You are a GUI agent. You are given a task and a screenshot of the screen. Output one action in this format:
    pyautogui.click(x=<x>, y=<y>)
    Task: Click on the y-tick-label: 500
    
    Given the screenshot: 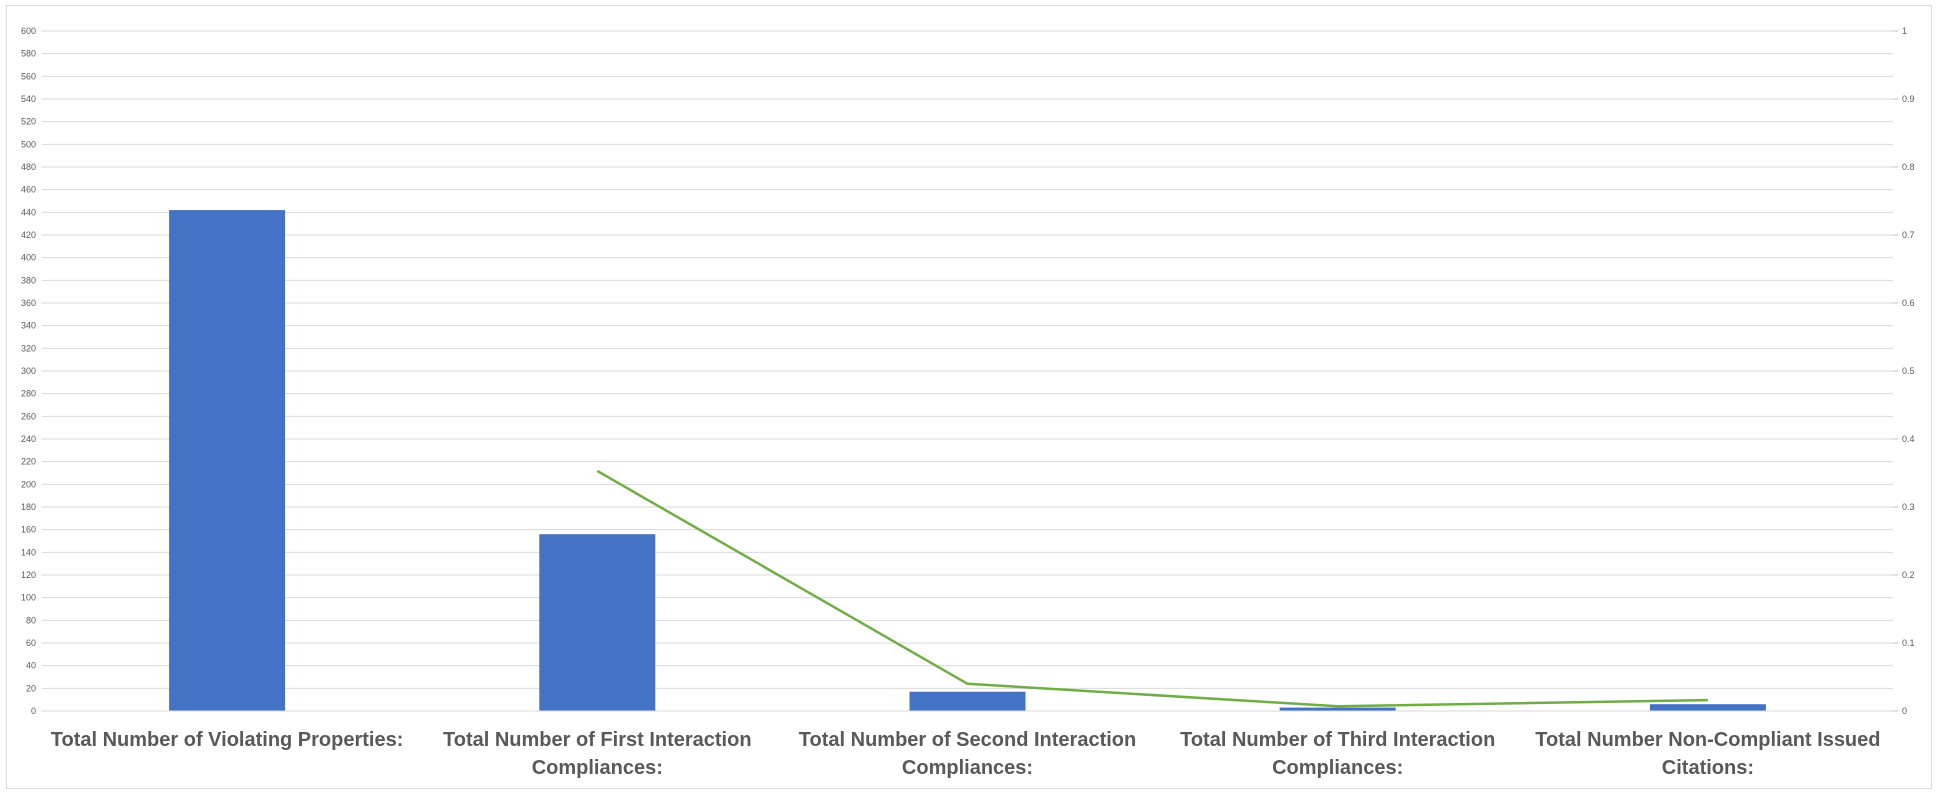 What is the action you would take?
    pyautogui.click(x=28, y=144)
    